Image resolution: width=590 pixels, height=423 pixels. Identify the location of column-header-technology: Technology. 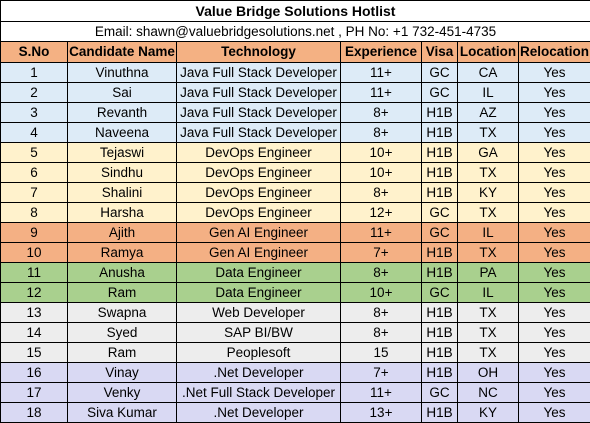
(259, 52).